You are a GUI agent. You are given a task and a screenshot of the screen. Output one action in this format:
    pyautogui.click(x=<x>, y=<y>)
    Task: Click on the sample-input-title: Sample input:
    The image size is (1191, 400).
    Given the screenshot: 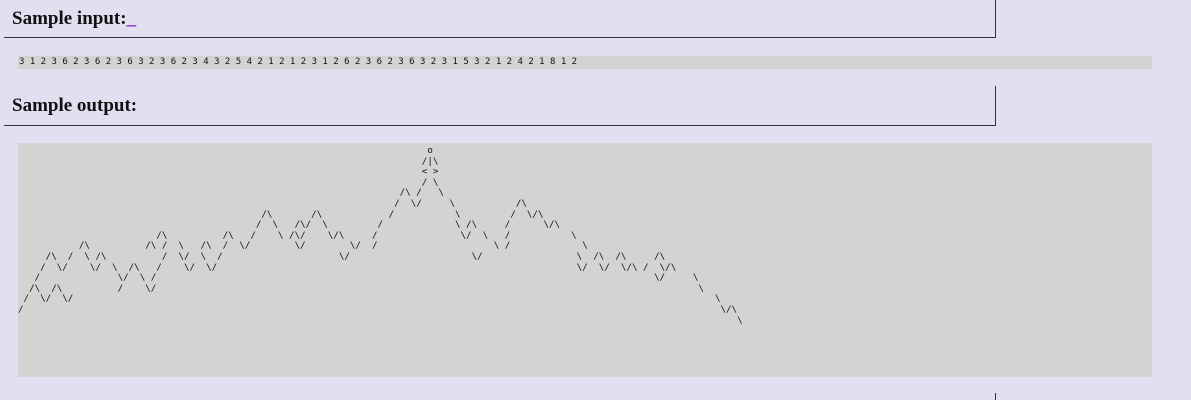 What is the action you would take?
    pyautogui.click(x=69, y=18)
    